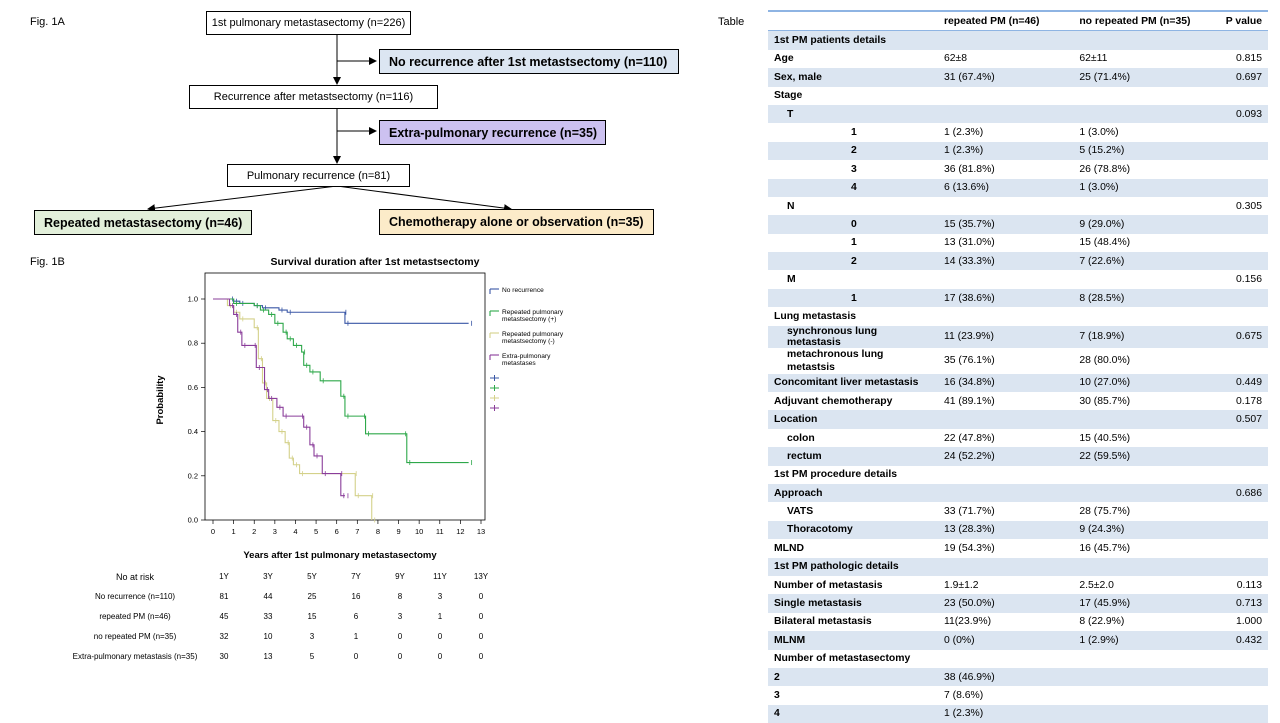  Describe the element at coordinates (731, 22) in the screenshot. I see `table-label: Table` at that location.